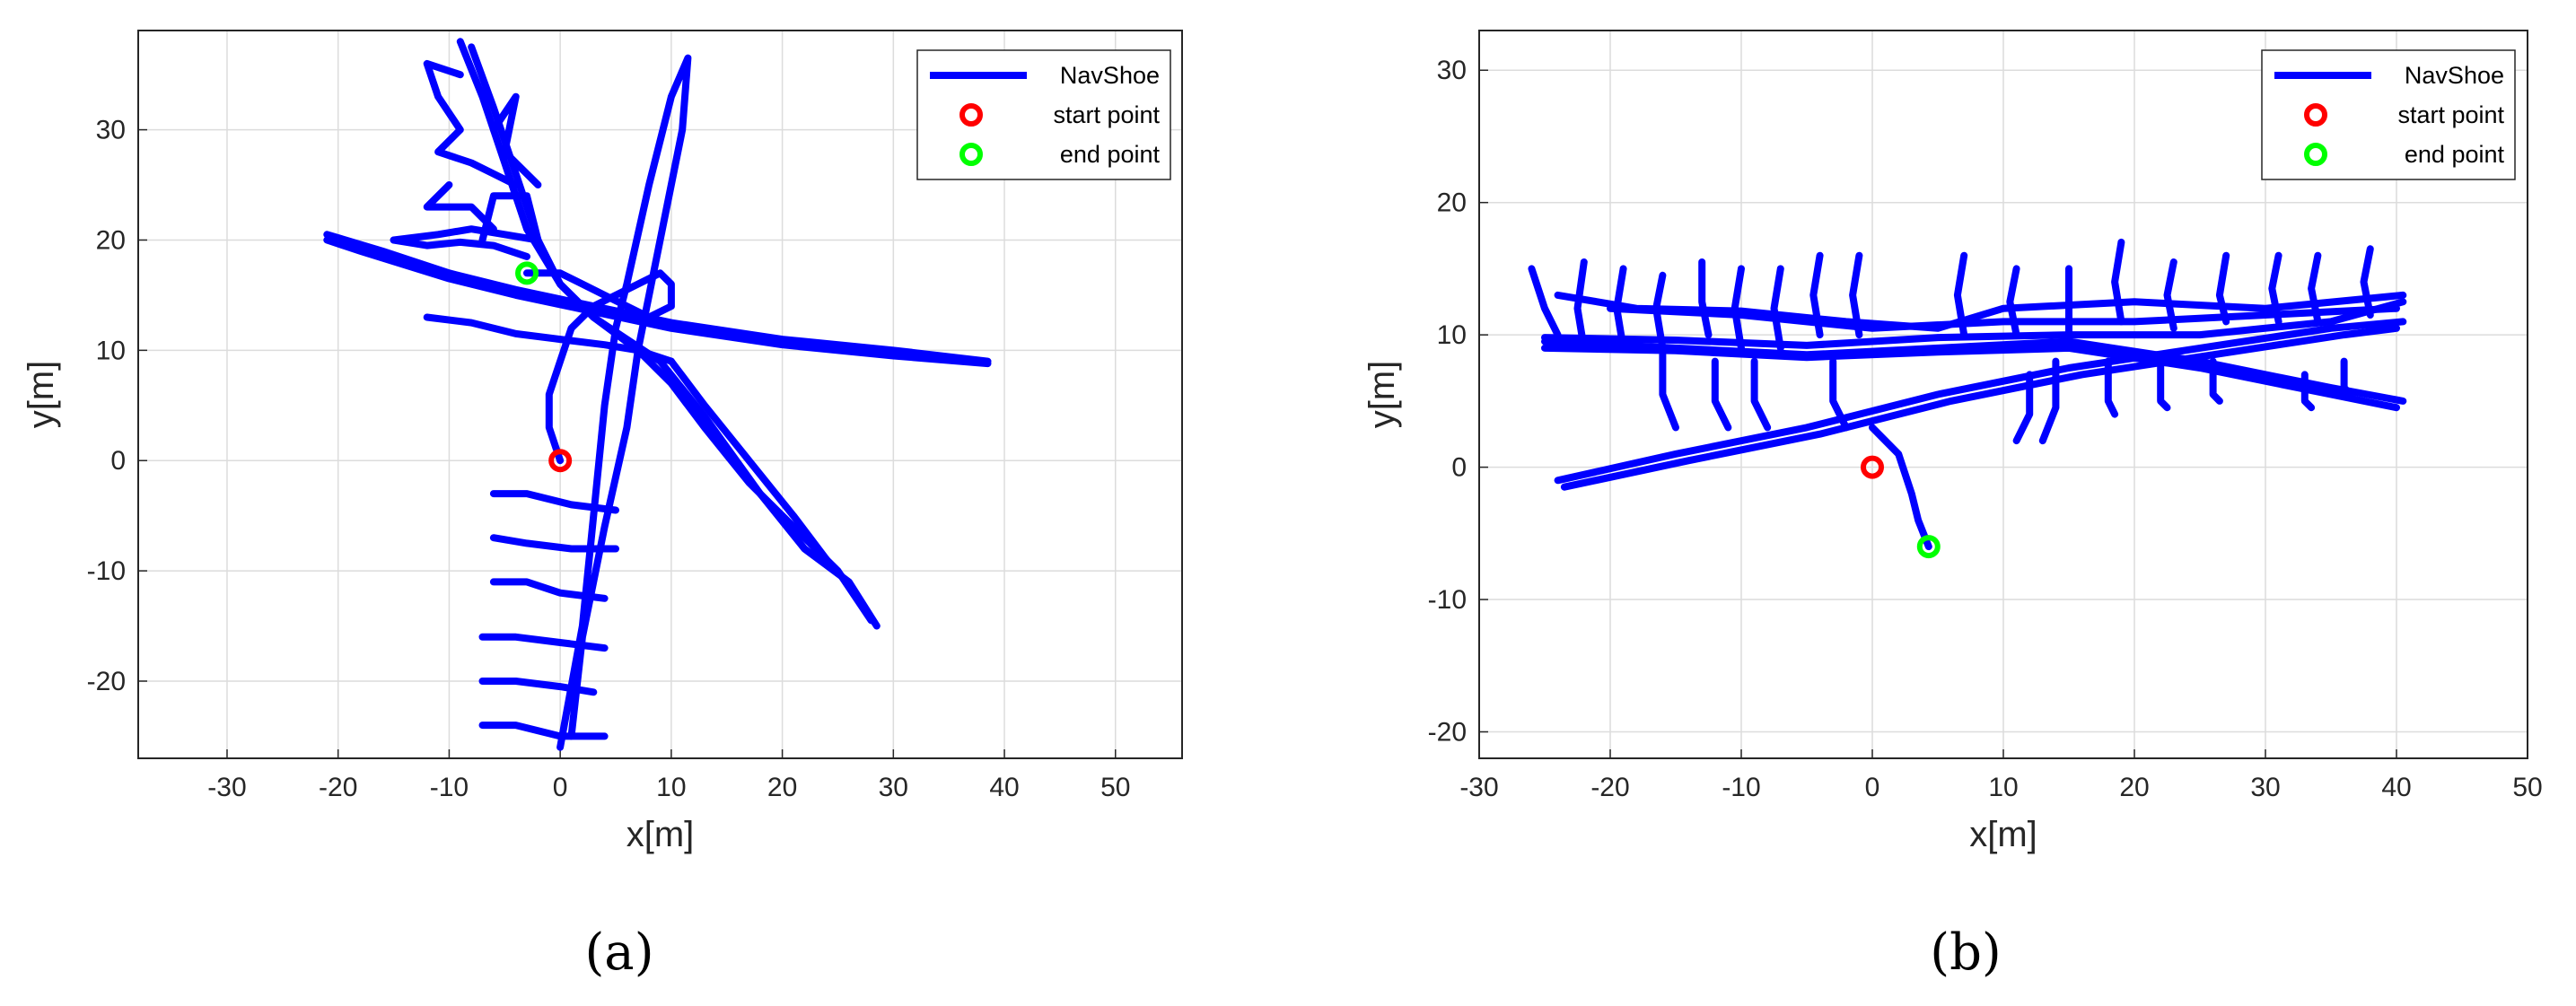  What do you see at coordinates (2527, 787) in the screenshot?
I see `x-tick-label: 50` at bounding box center [2527, 787].